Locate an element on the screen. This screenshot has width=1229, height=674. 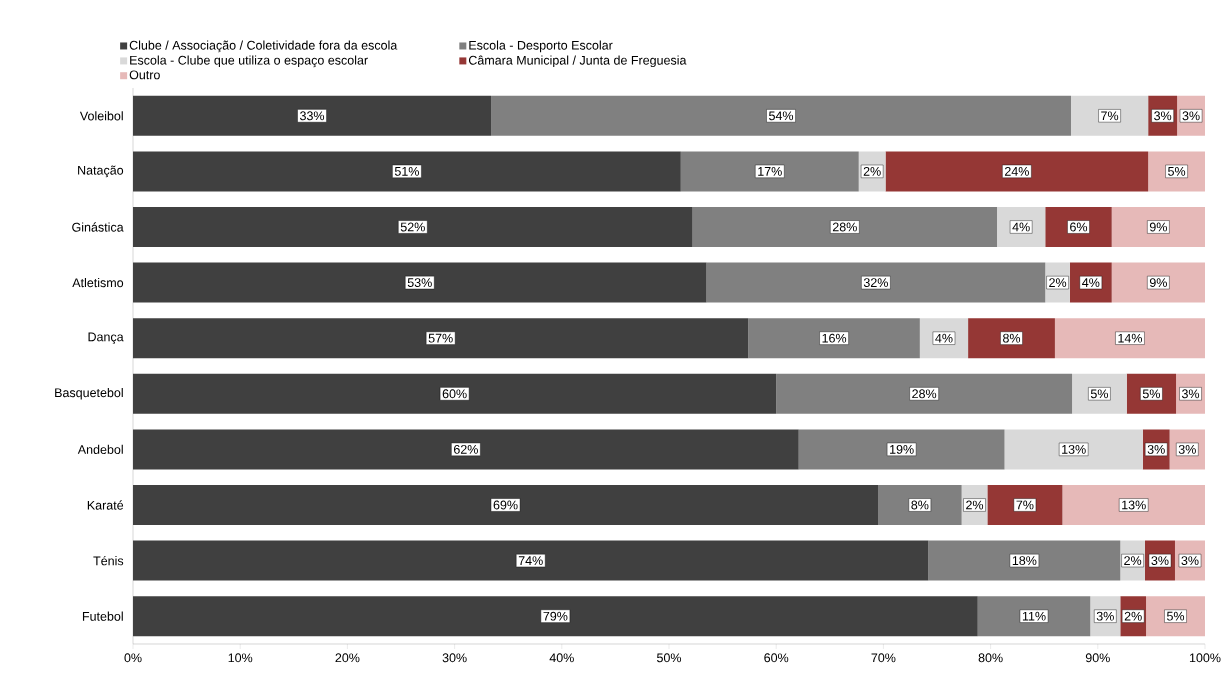
data-label: 13% is located at coordinates (1134, 505).